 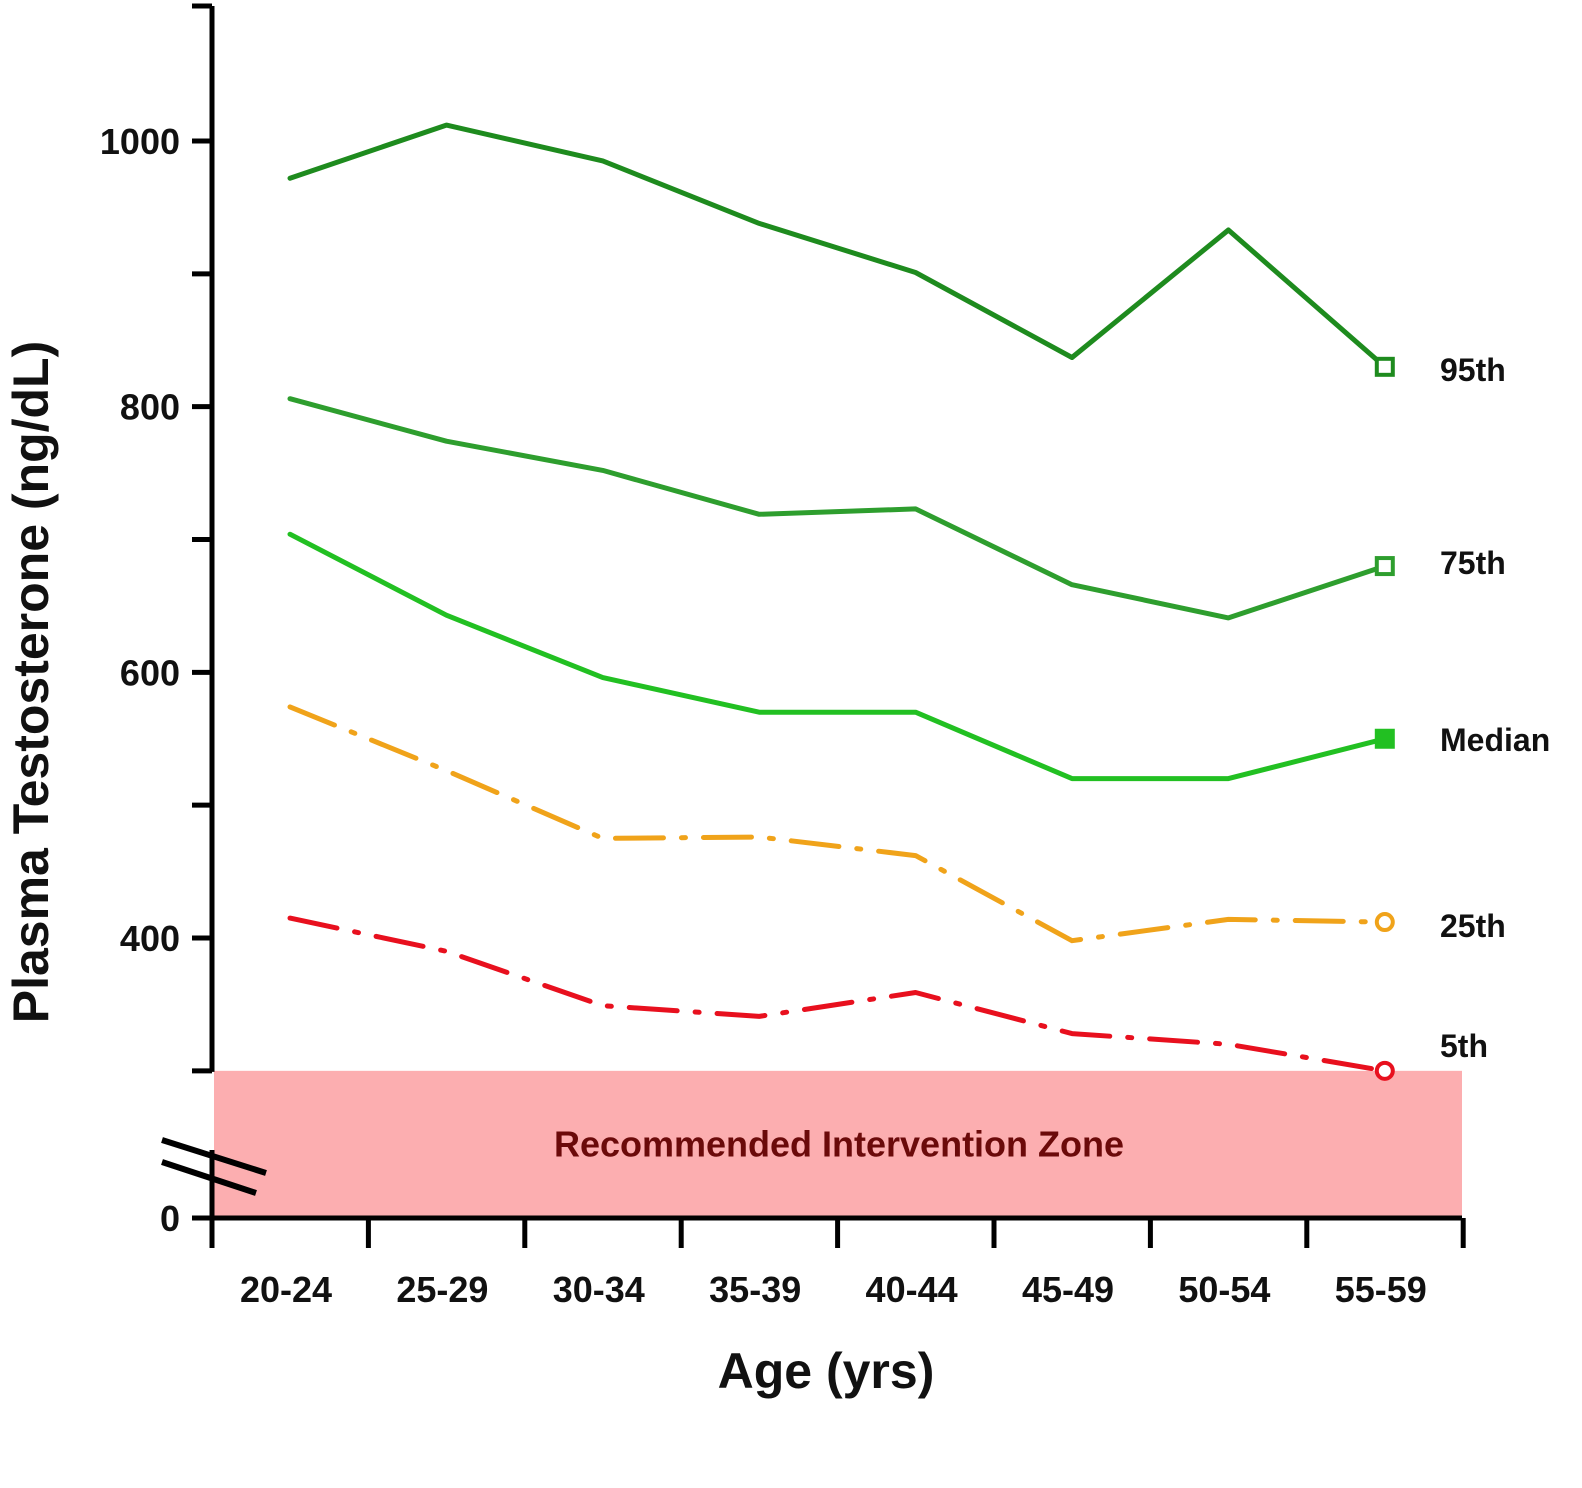 What do you see at coordinates (837, 994) in the screenshot?
I see `series-line-5th` at bounding box center [837, 994].